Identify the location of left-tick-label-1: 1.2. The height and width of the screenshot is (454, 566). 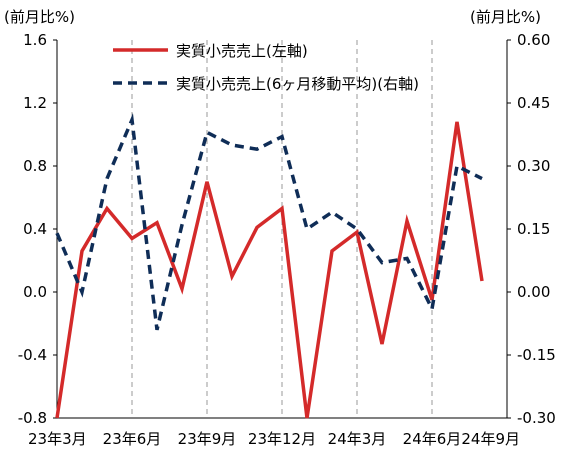
(35, 103).